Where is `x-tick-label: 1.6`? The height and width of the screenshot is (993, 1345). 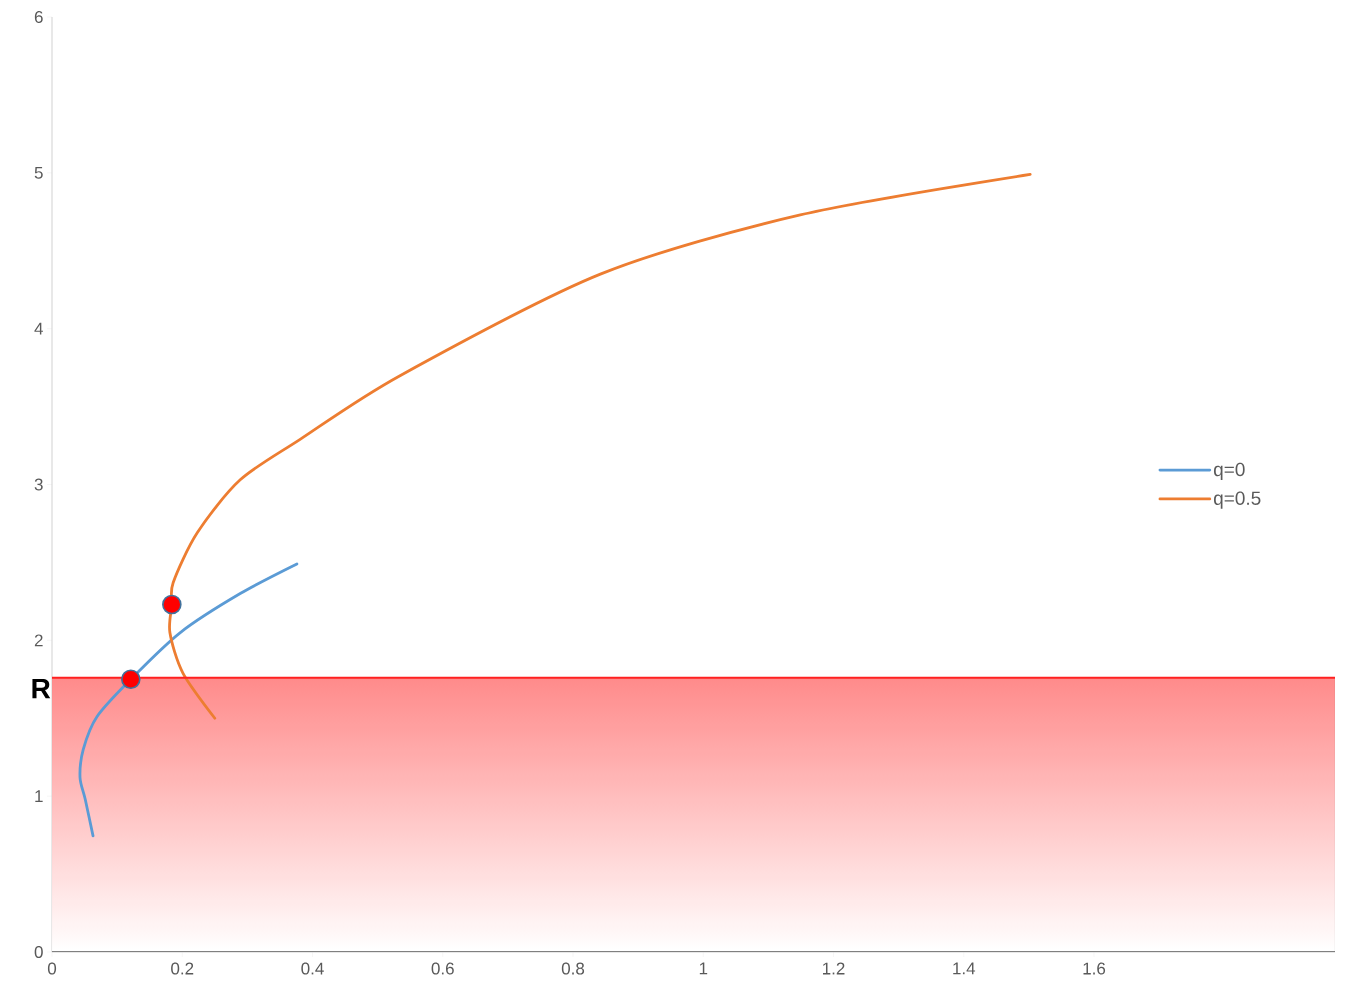 x-tick-label: 1.6 is located at coordinates (1094, 968).